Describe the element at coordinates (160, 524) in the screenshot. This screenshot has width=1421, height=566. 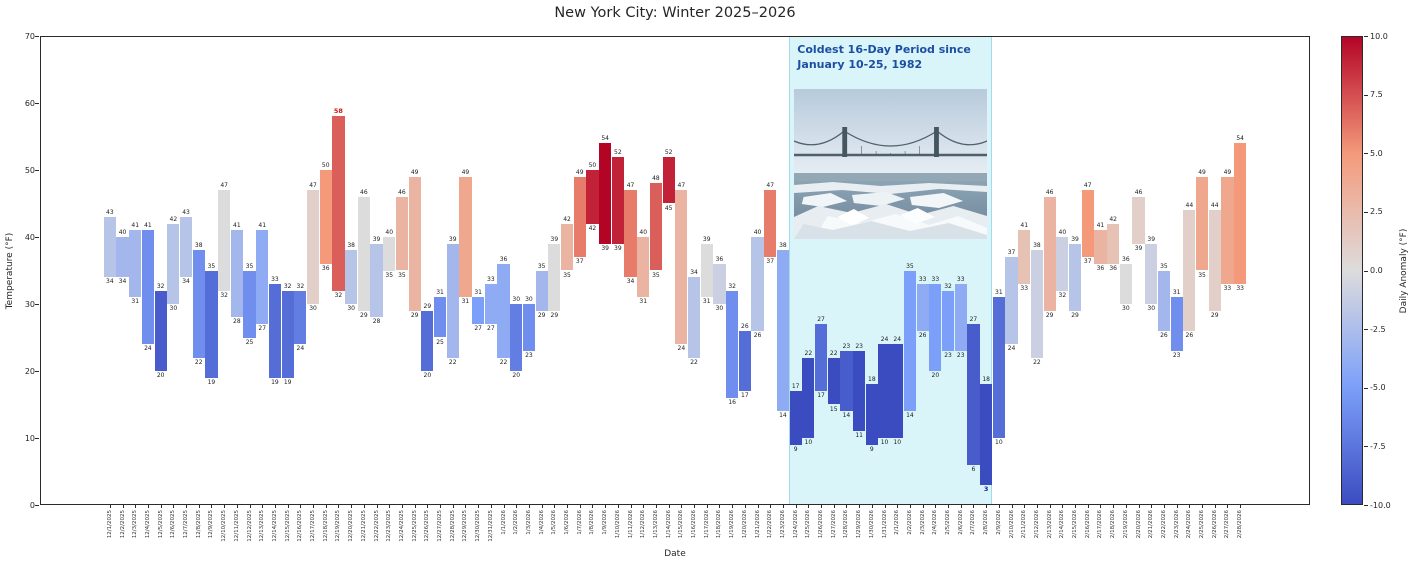
I see `x-tick-label: 12/5/2025` at that location.